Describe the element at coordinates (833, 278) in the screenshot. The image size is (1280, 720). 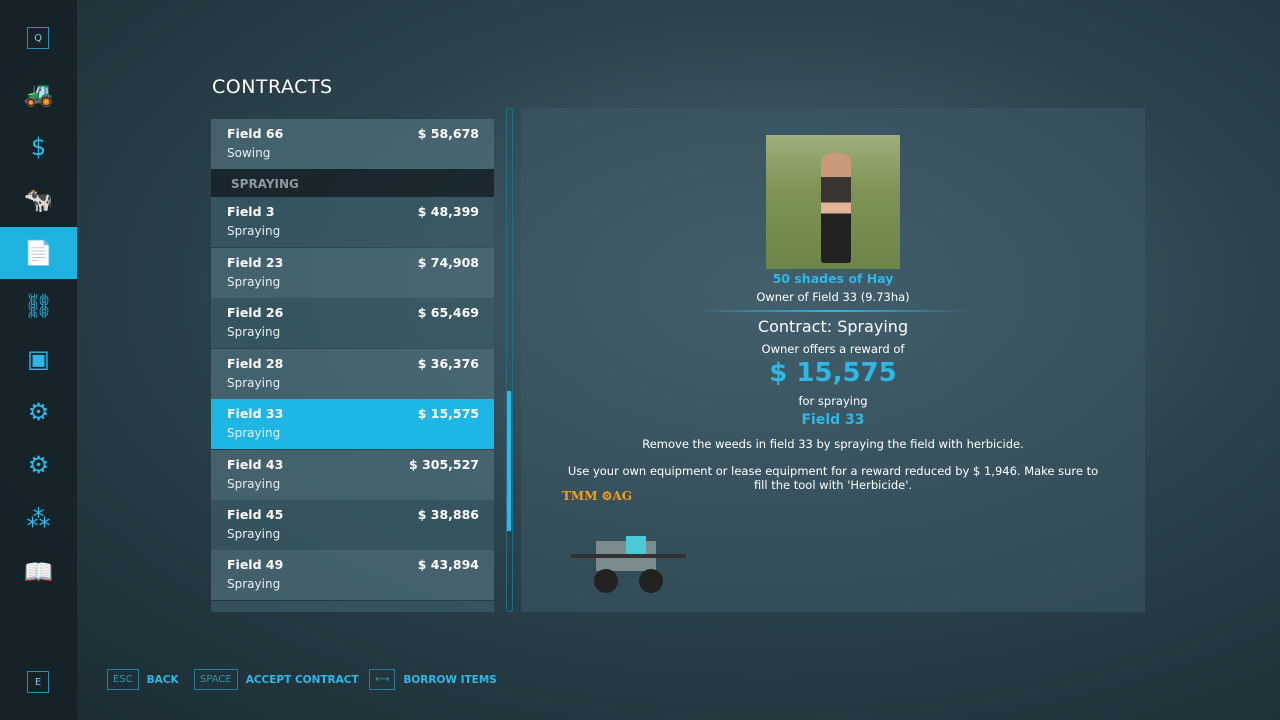
I see `npc-name: 50 shades of Hay` at that location.